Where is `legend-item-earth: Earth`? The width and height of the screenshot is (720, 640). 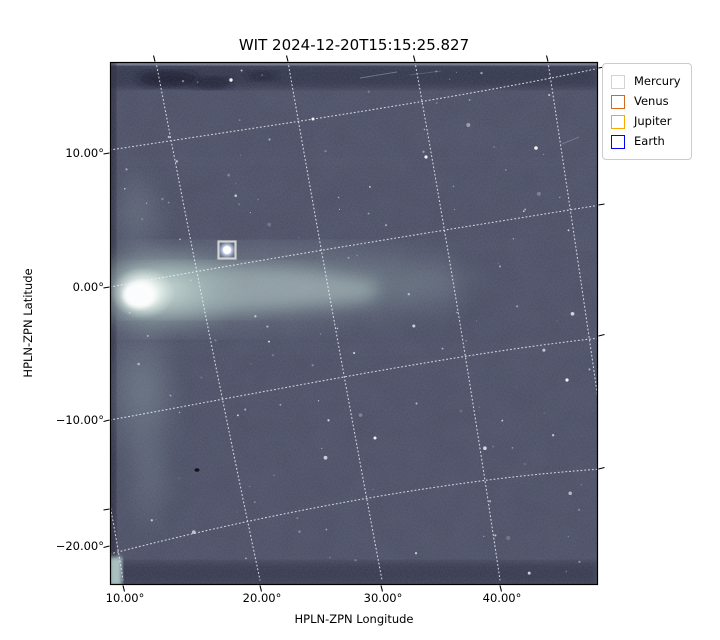 legend-item-earth: Earth is located at coordinates (646, 141).